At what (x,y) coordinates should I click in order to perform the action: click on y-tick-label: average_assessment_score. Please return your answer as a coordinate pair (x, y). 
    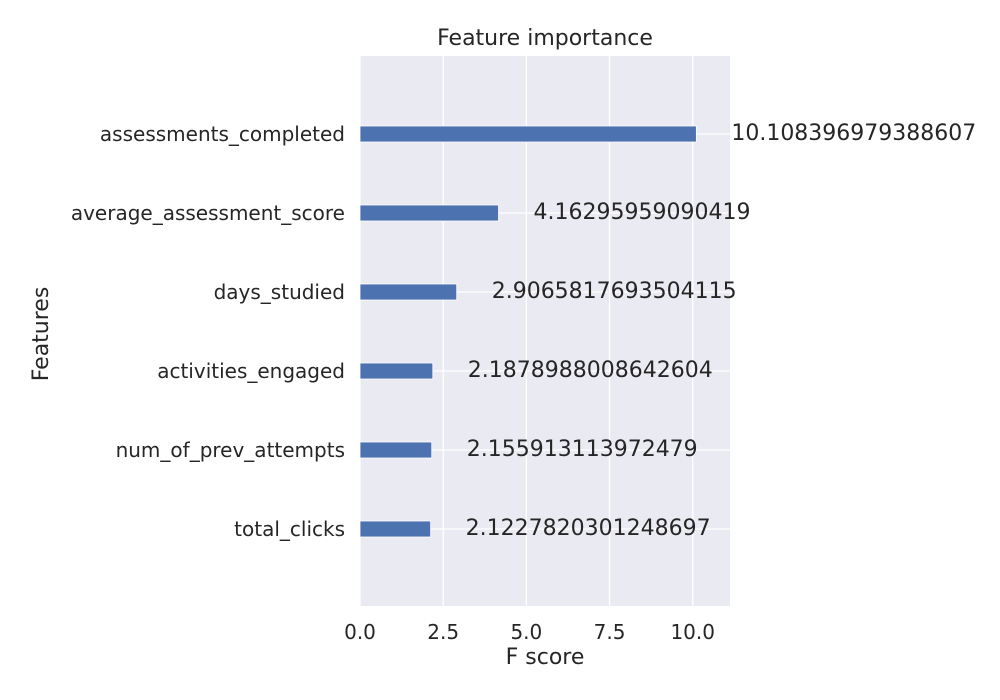
    Looking at the image, I should click on (208, 213).